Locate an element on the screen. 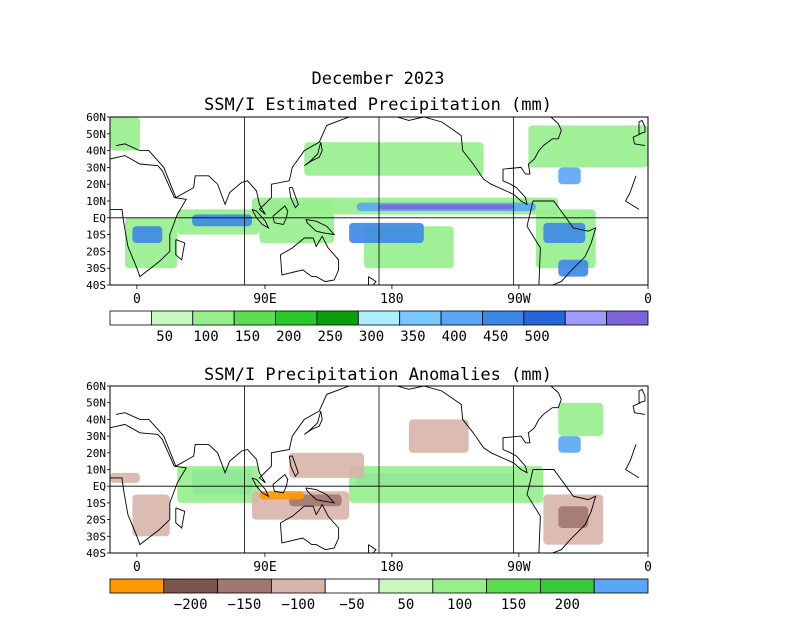  colorbar-label: 500 is located at coordinates (536, 337).